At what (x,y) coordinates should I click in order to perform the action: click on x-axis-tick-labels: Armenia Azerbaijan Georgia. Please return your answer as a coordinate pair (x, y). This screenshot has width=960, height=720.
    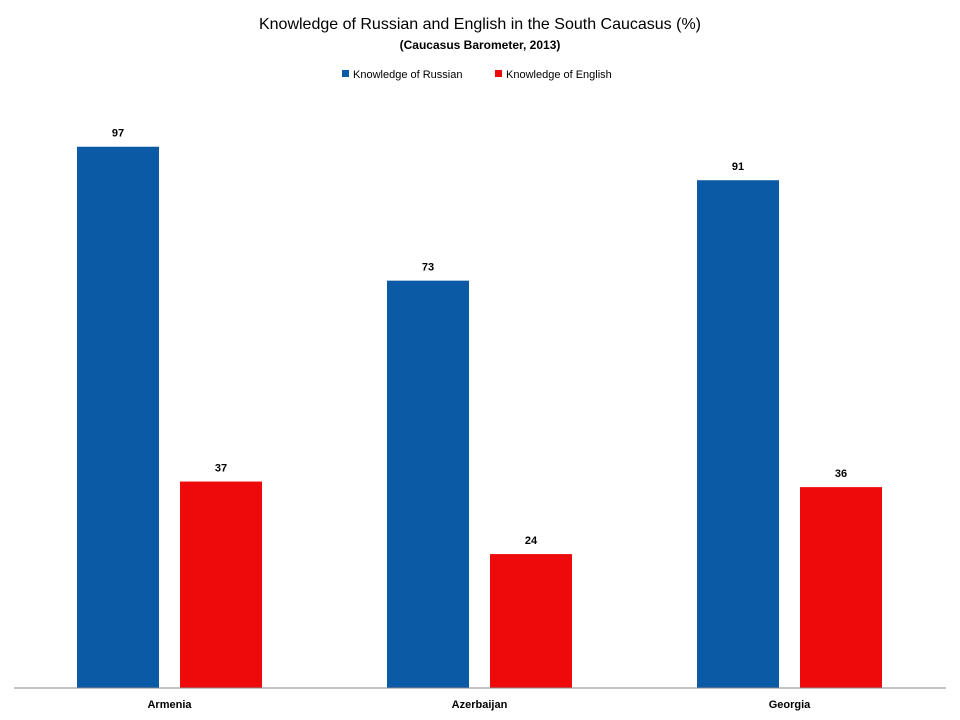
    Looking at the image, I should click on (479, 705).